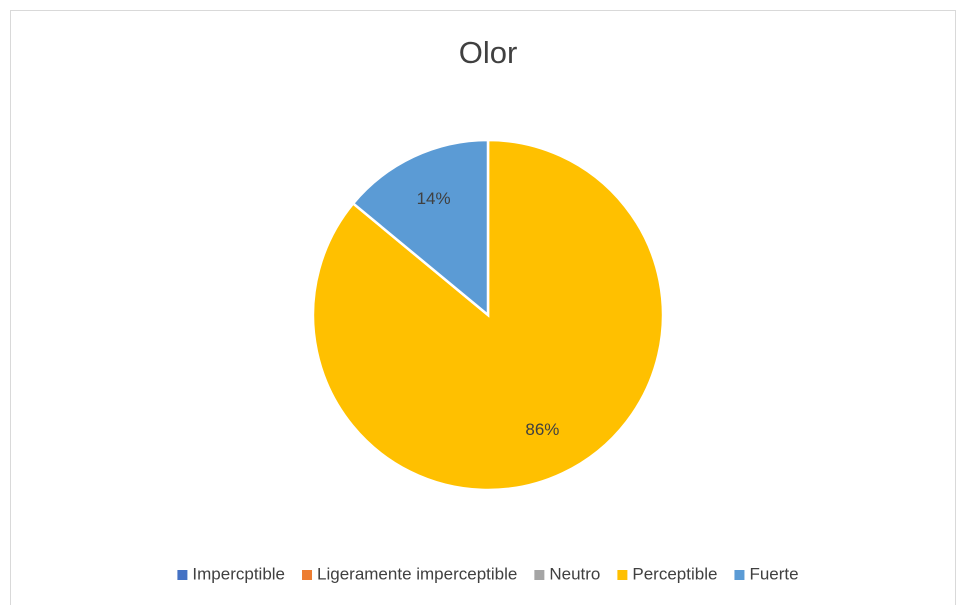 This screenshot has width=956, height=605. What do you see at coordinates (574, 573) in the screenshot?
I see `legend-label: Neutro` at bounding box center [574, 573].